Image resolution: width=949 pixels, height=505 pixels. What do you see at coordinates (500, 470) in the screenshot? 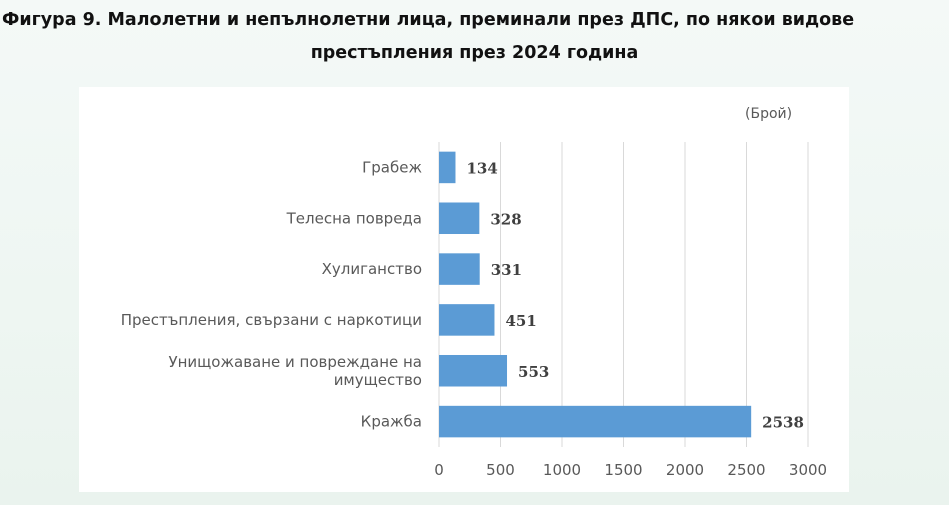
I see `x-tick-label-500: 500` at bounding box center [500, 470].